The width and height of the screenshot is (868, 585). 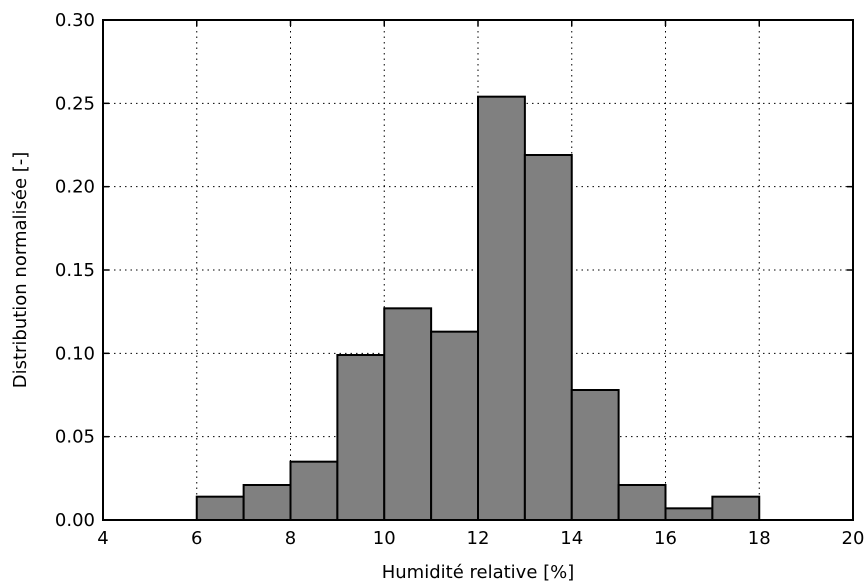 I want to click on y-tick-label: 0.05, so click(x=75, y=437).